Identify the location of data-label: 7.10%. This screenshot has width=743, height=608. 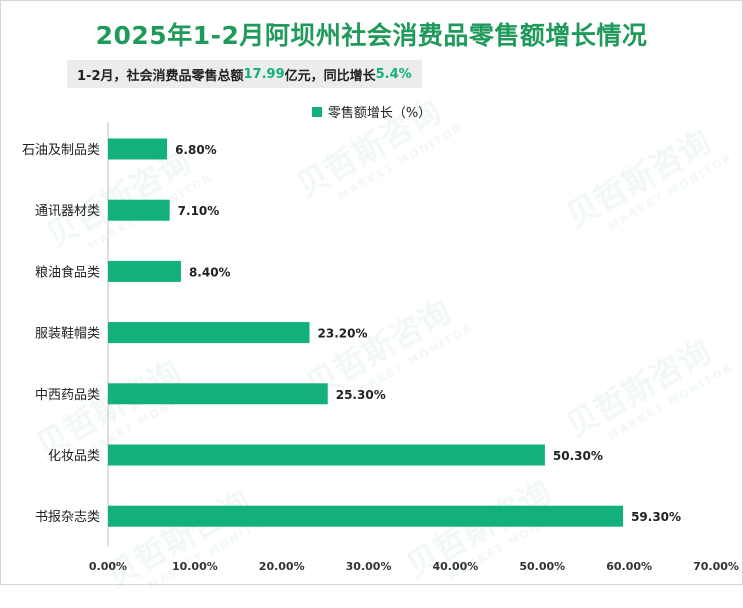
(199, 211).